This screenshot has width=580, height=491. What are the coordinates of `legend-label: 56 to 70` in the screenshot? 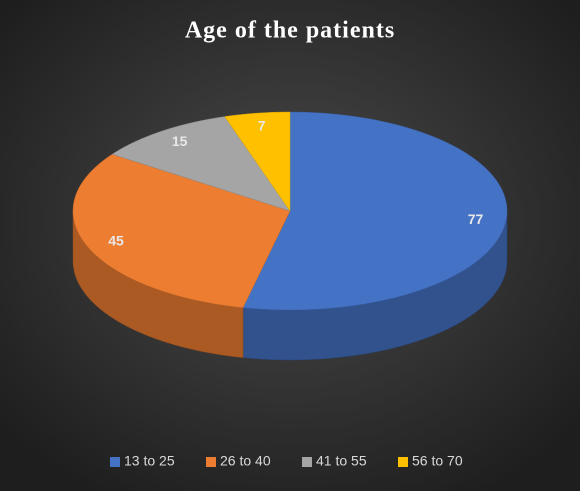 It's located at (437, 461).